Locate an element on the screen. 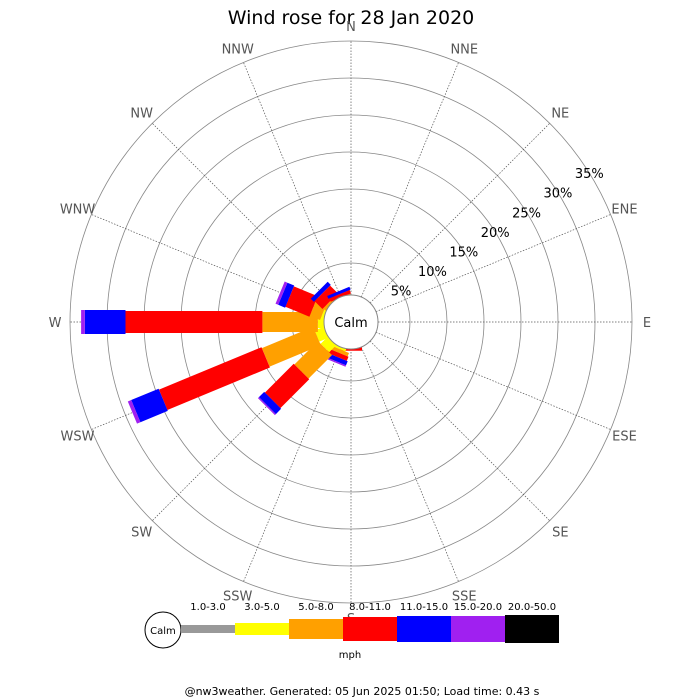 This screenshot has width=700, height=700. direction-label-sw: SW is located at coordinates (141, 532).